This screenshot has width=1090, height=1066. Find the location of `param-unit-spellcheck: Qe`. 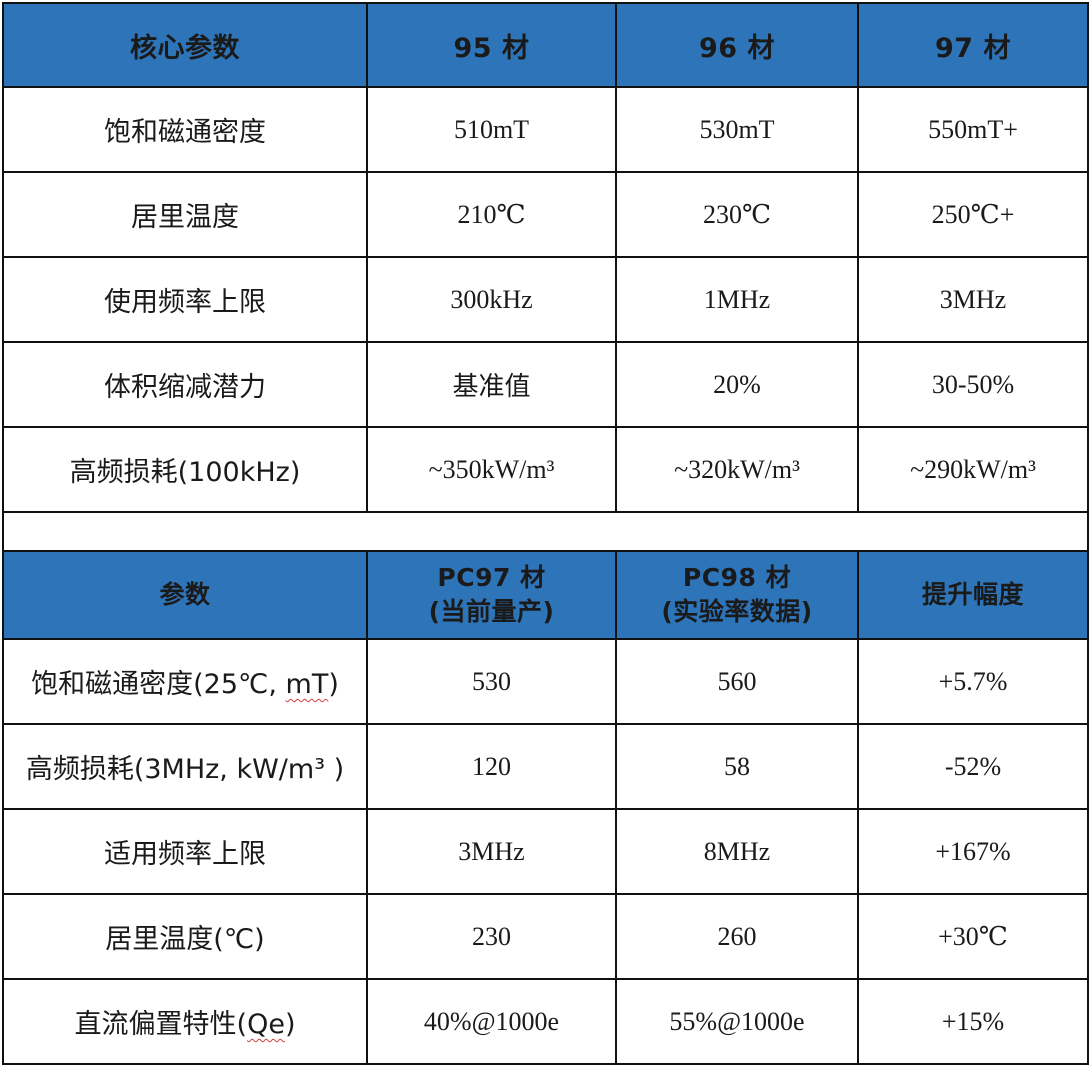

param-unit-spellcheck: Qe is located at coordinates (266, 1024).